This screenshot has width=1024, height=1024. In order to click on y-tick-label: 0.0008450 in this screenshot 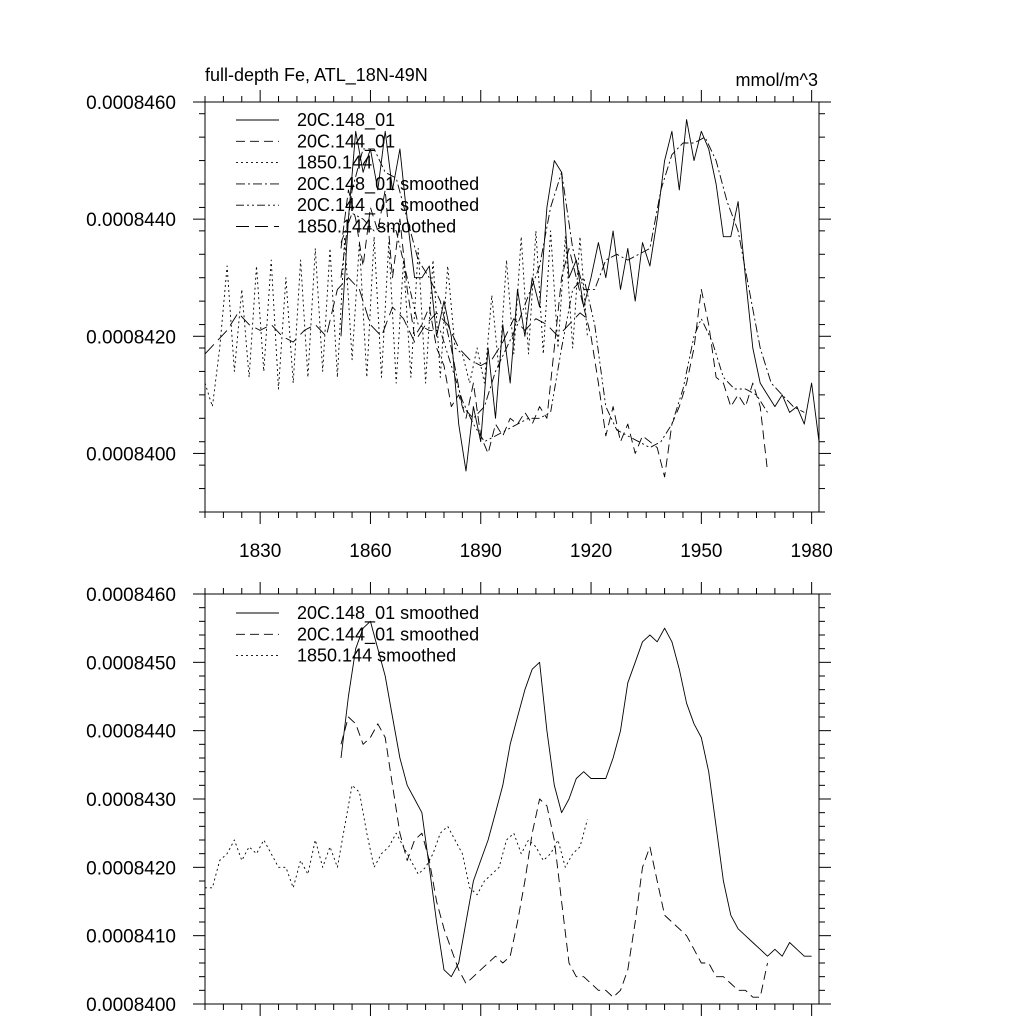, I will do `click(131, 663)`.